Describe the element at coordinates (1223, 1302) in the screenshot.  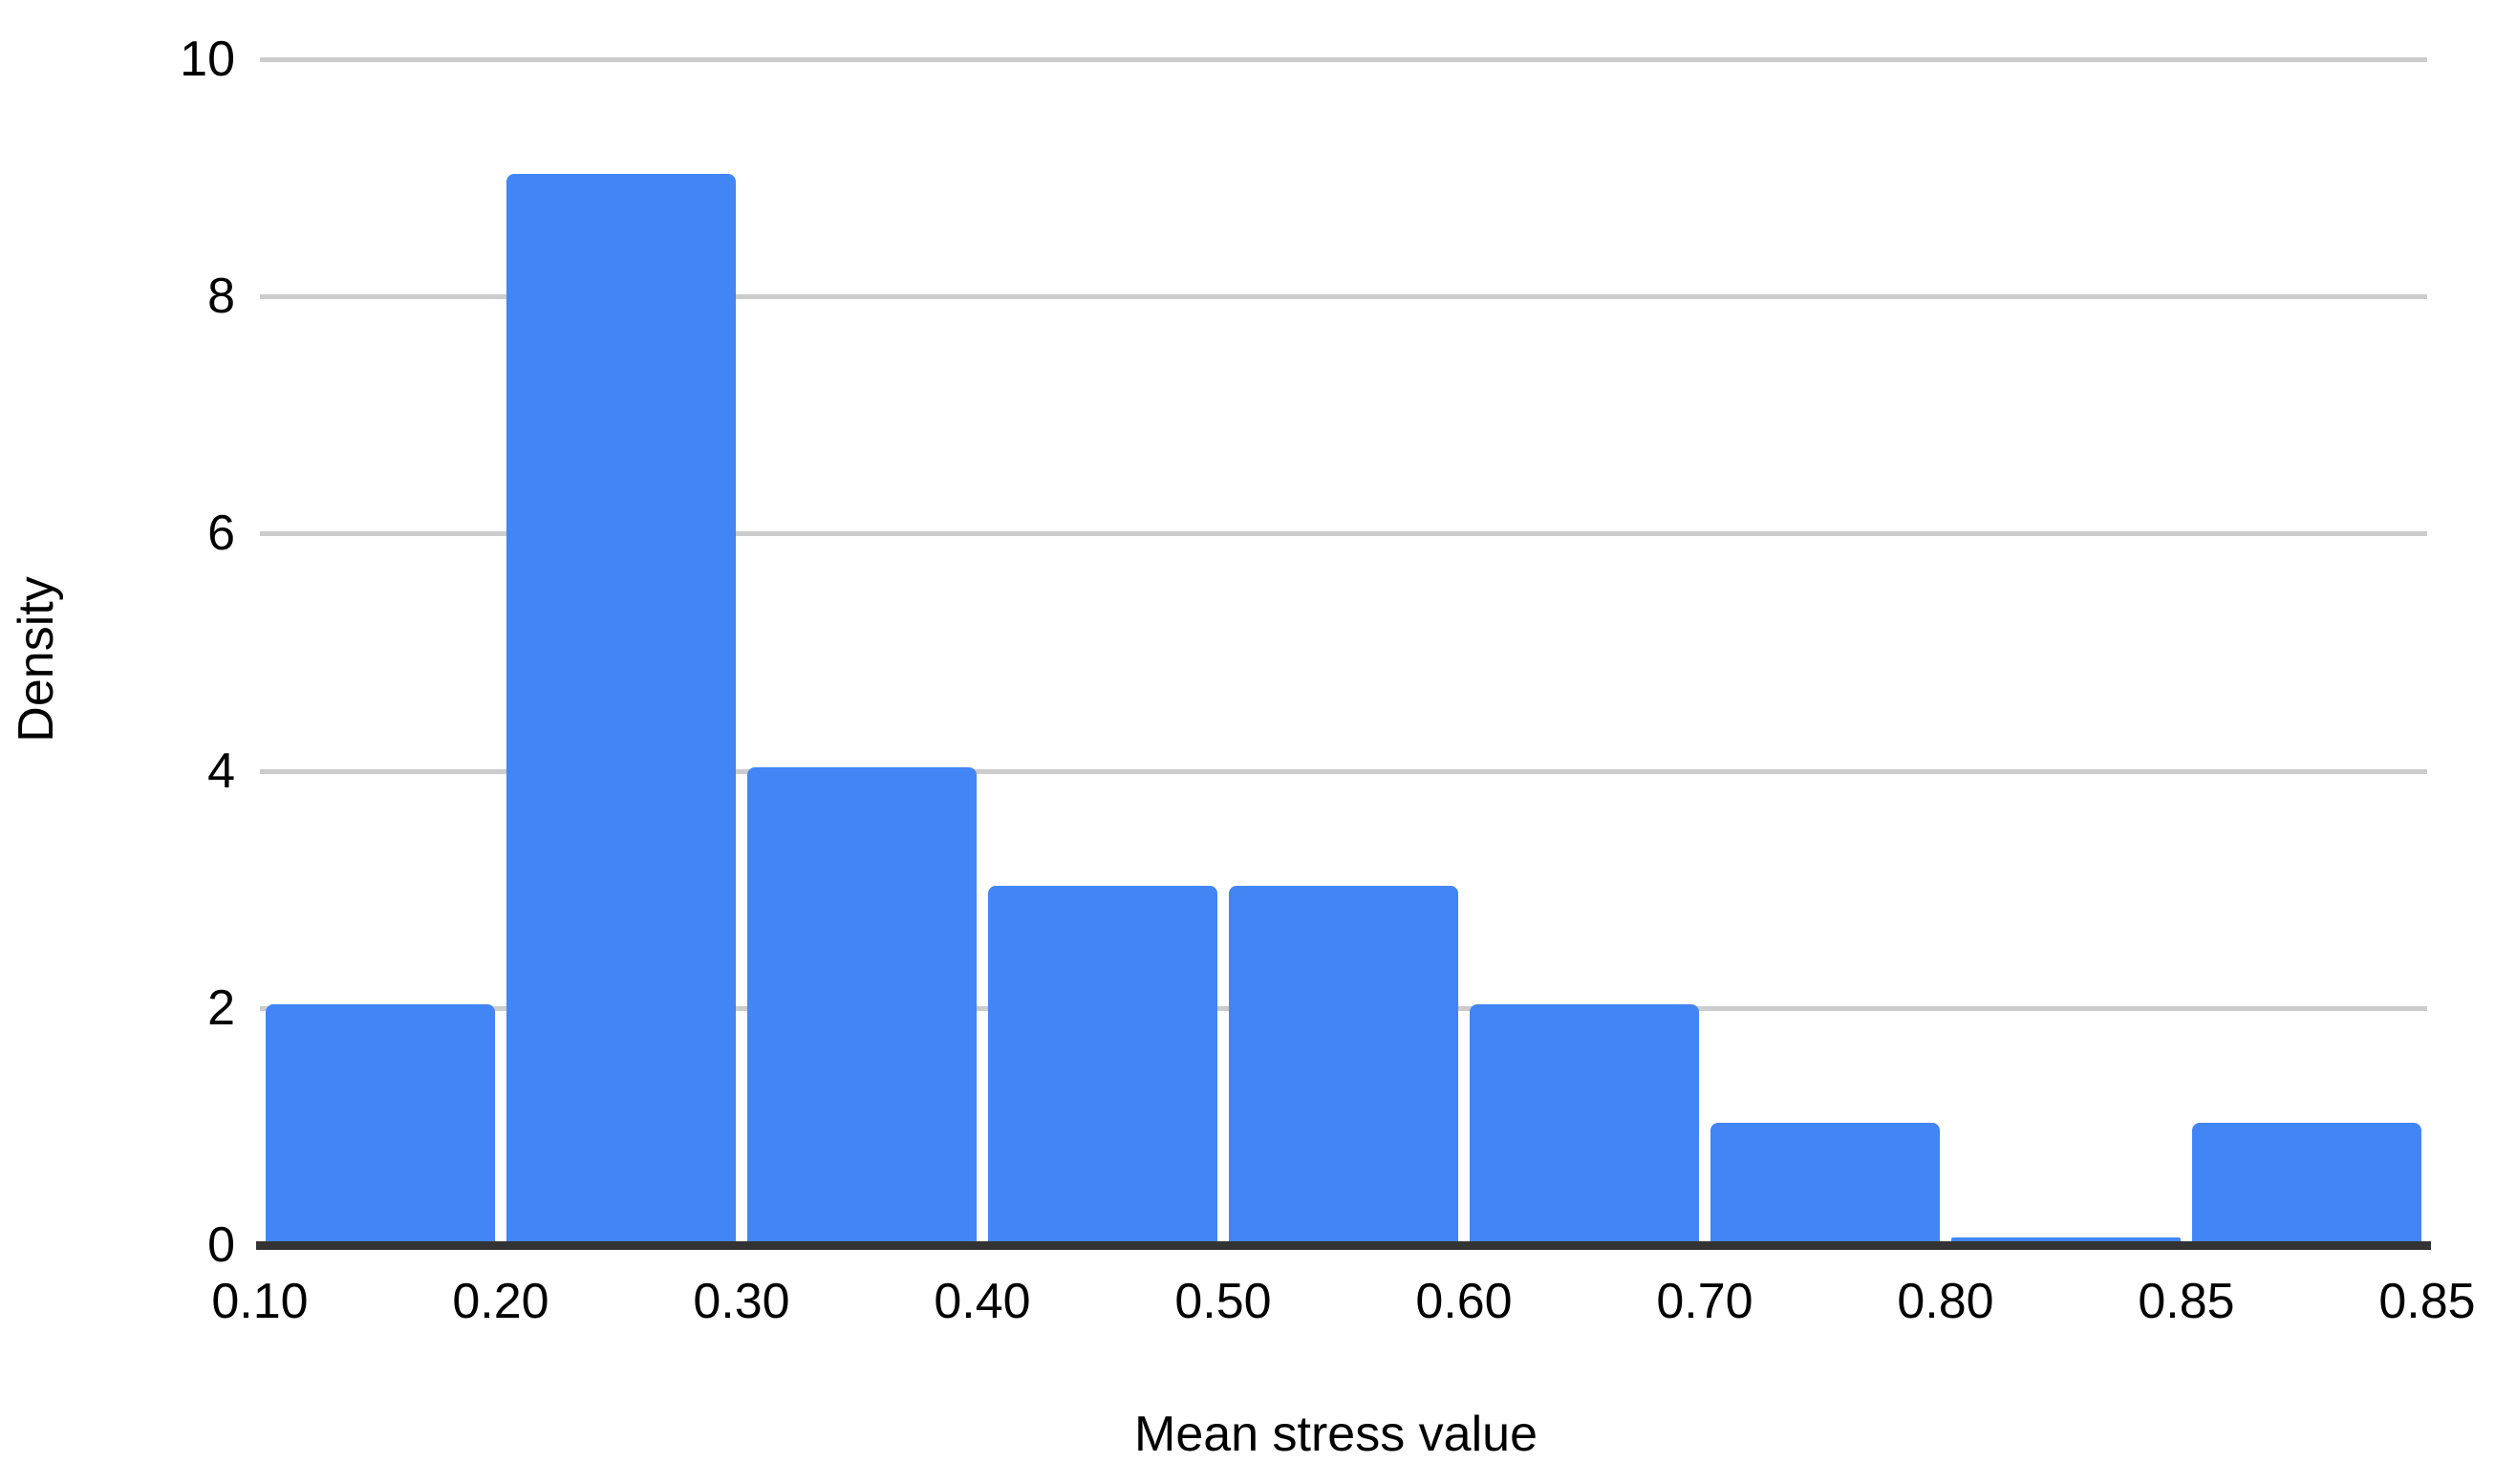
I see `x-tick-label: 0.50` at that location.